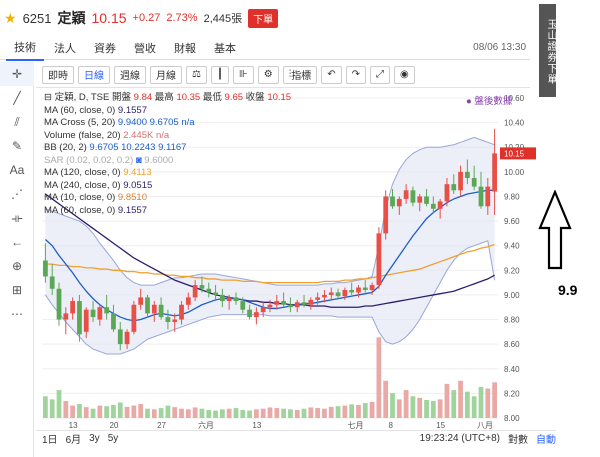 Image resolution: width=600 pixels, height=457 pixels. Describe the element at coordinates (223, 19) in the screenshot. I see `trade-volume: 2,445張` at that location.